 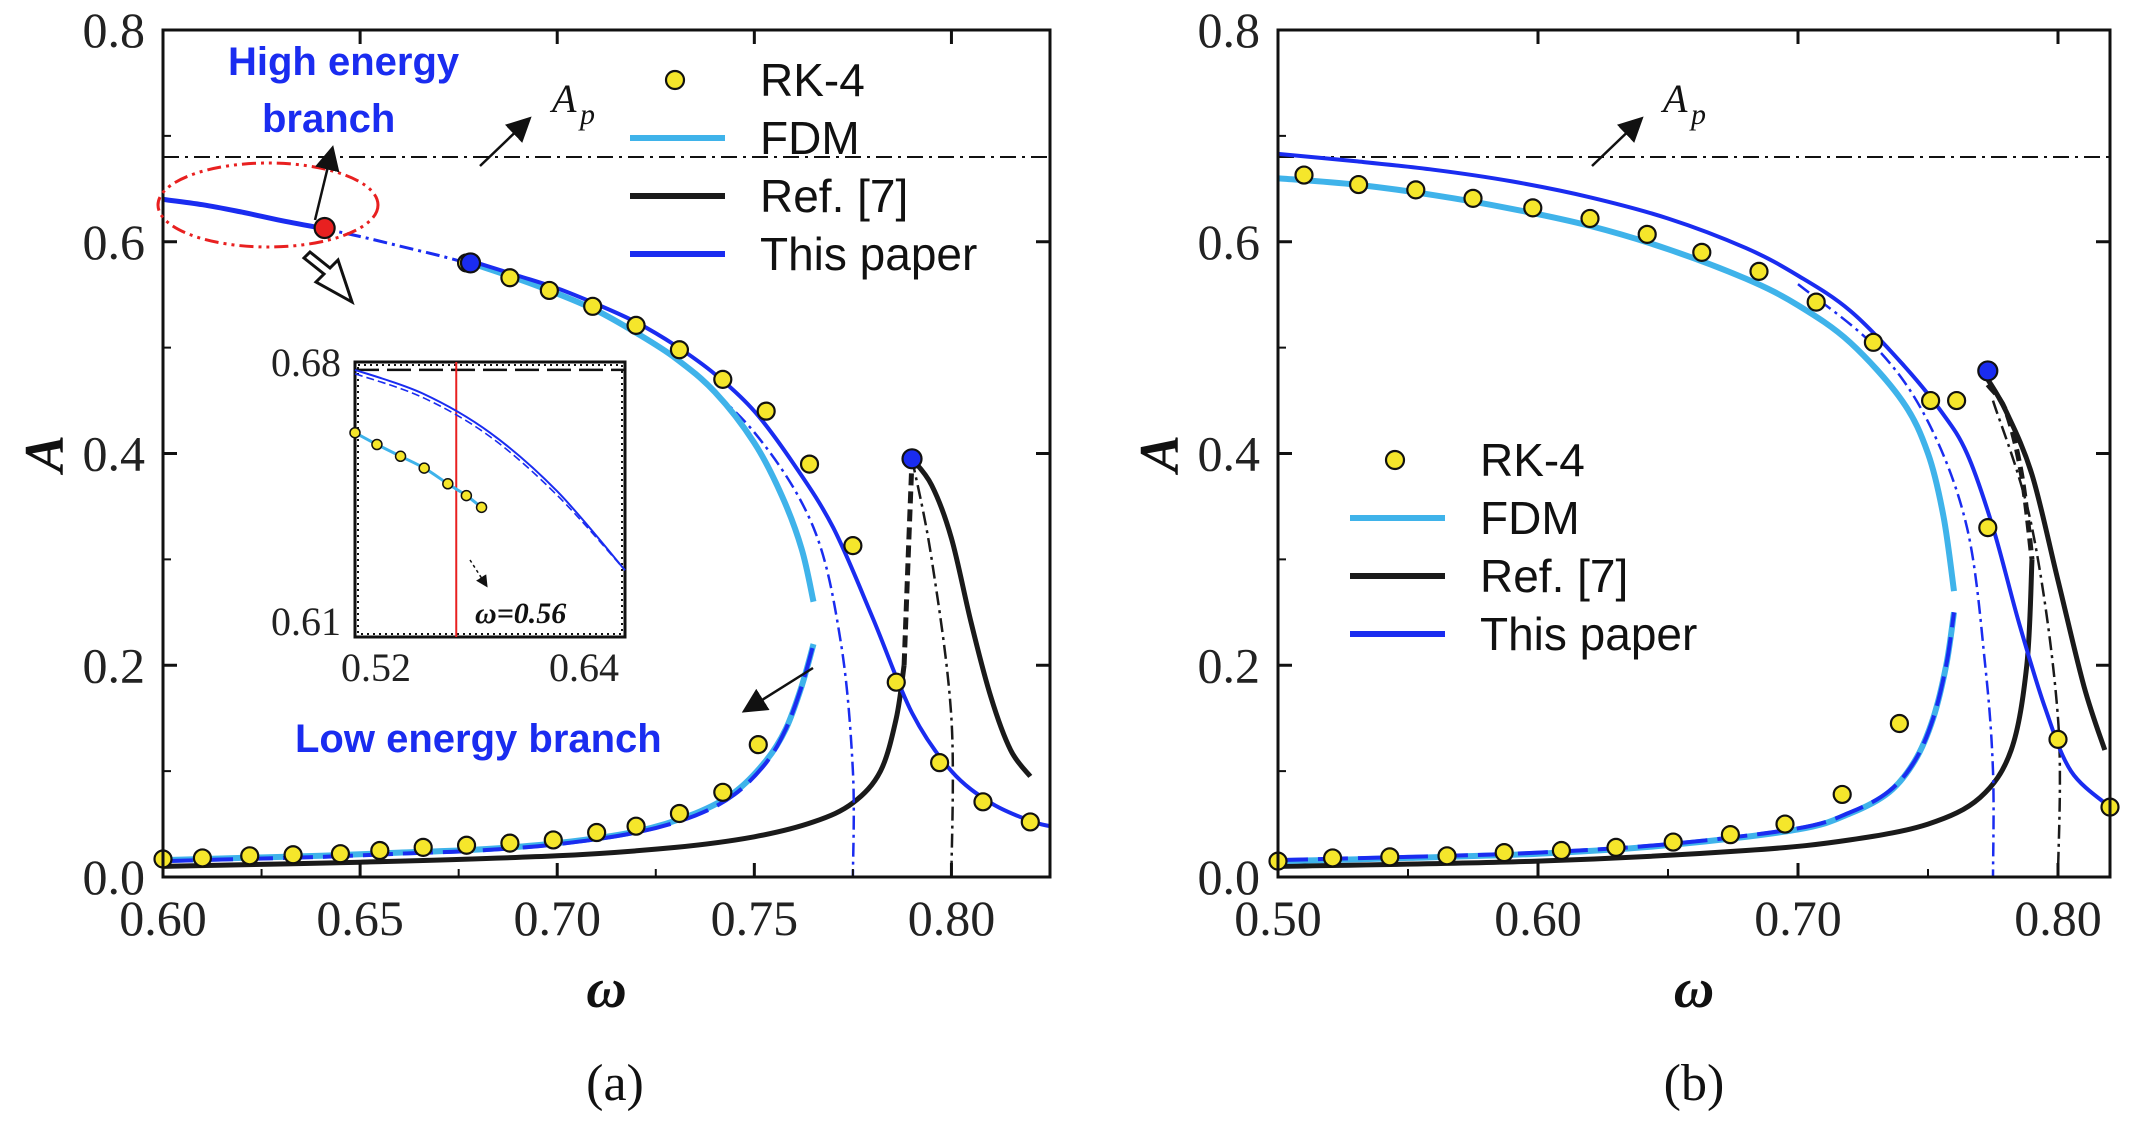 What do you see at coordinates (803, 167) in the screenshot?
I see `legend-a: RK-4 FDM Ref. [7] This paper` at bounding box center [803, 167].